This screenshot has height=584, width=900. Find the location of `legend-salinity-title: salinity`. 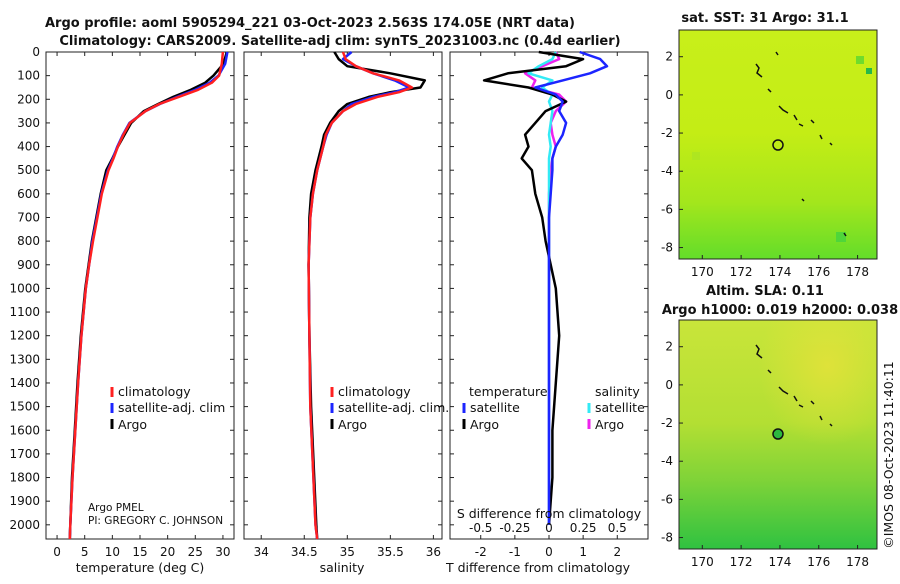

legend-salinity-title: salinity is located at coordinates (617, 391).